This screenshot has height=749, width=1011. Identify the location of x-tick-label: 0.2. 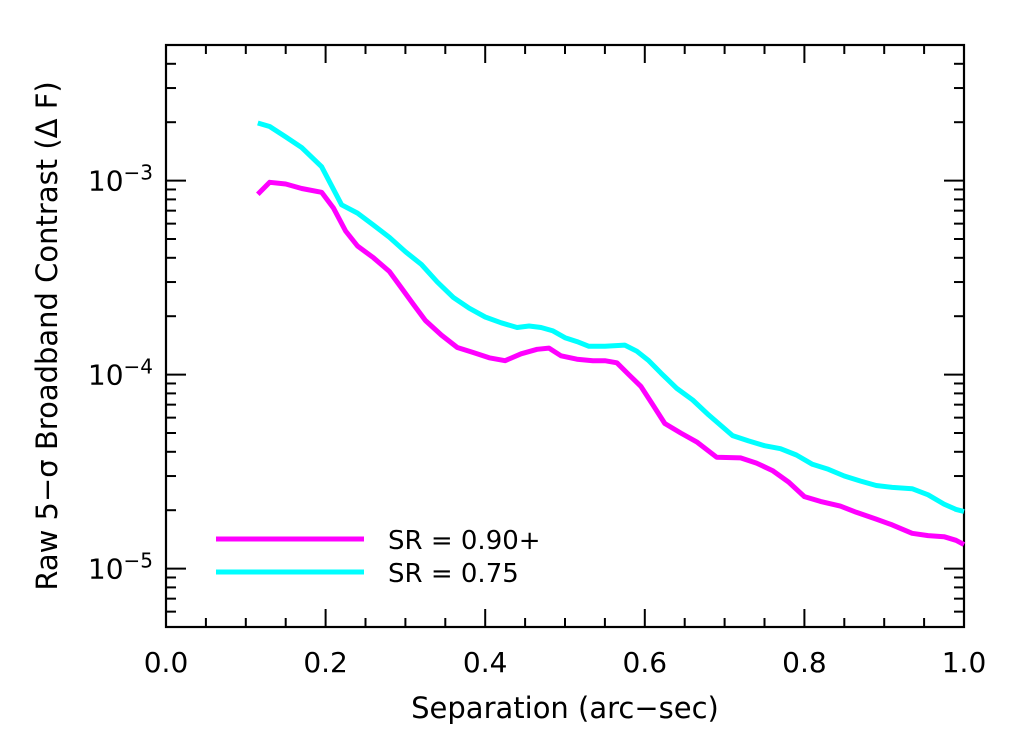
(325, 662).